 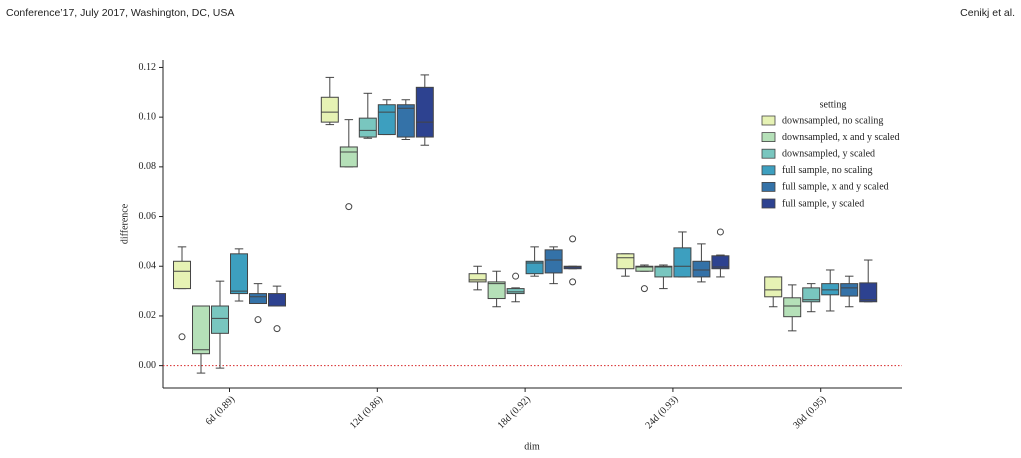 I want to click on legend-label: downsampled, no scaling, so click(x=832, y=120).